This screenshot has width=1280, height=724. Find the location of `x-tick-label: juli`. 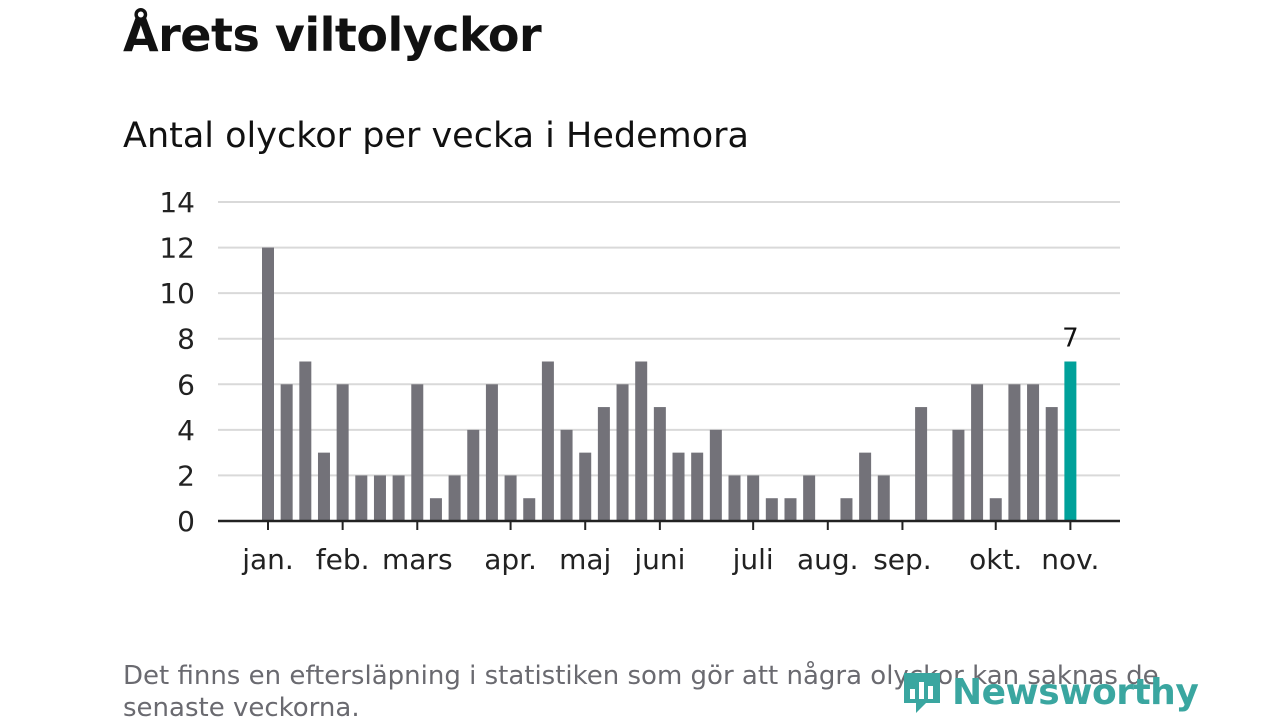

x-tick-label: juli is located at coordinates (753, 559).